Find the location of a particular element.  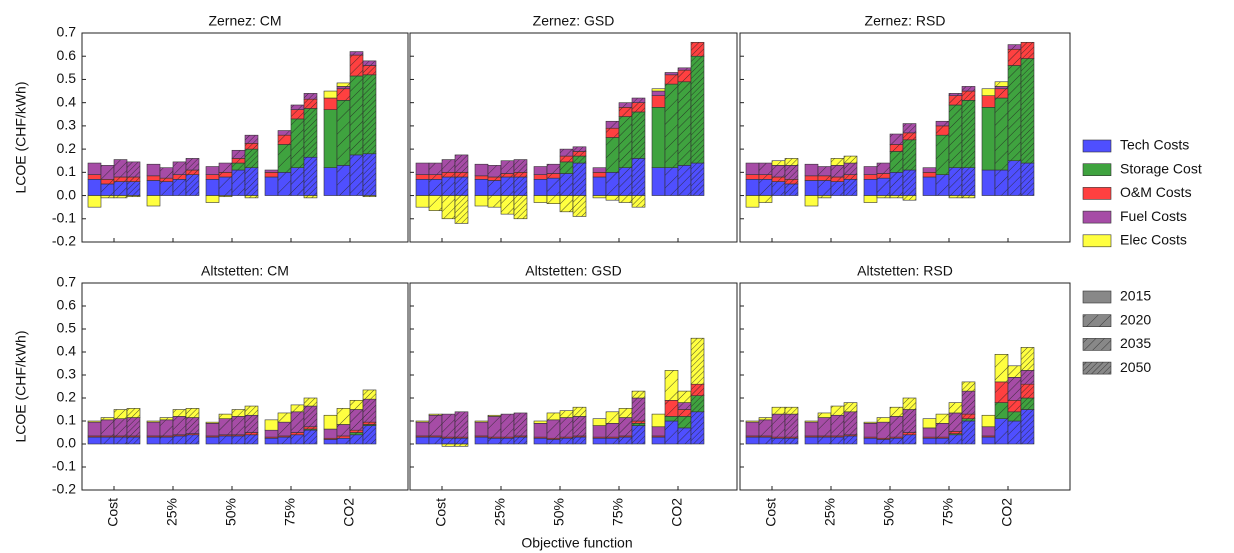

subplot-frame is located at coordinates (905, 137).